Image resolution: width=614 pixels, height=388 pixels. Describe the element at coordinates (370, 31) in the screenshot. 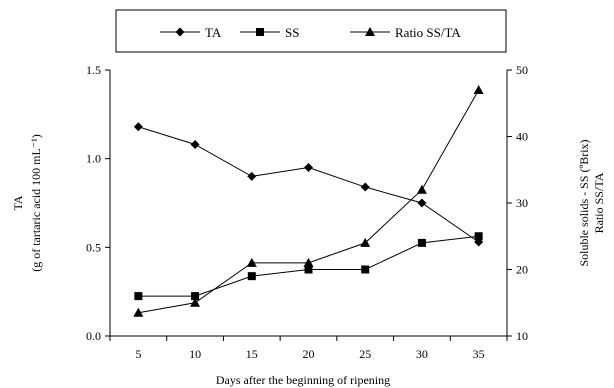

I see `legend-marker-ratio-ss-ta` at that location.